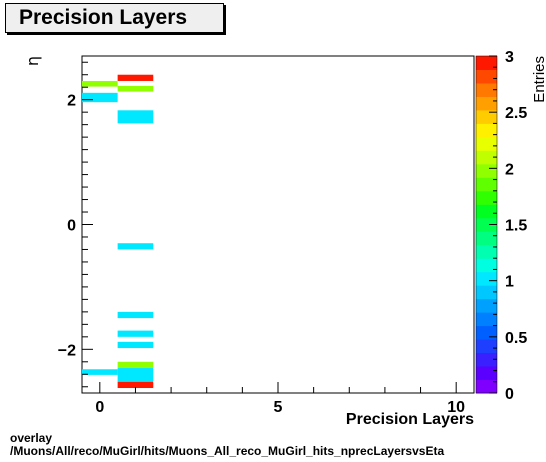 This screenshot has width=546, height=462. I want to click on color-palette: 0 0.5 1 1.5 2 2.5 3, so click(501, 226).